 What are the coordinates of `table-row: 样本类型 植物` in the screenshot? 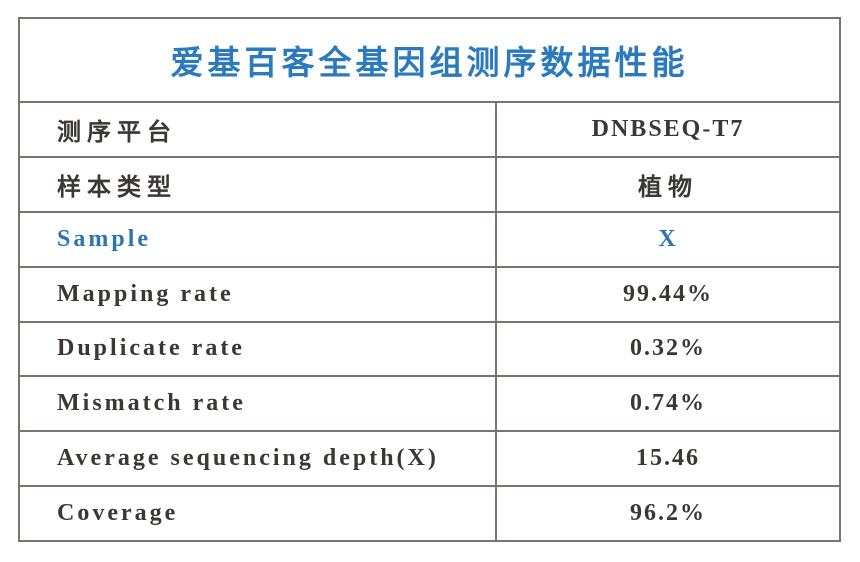 It's located at (429, 183).